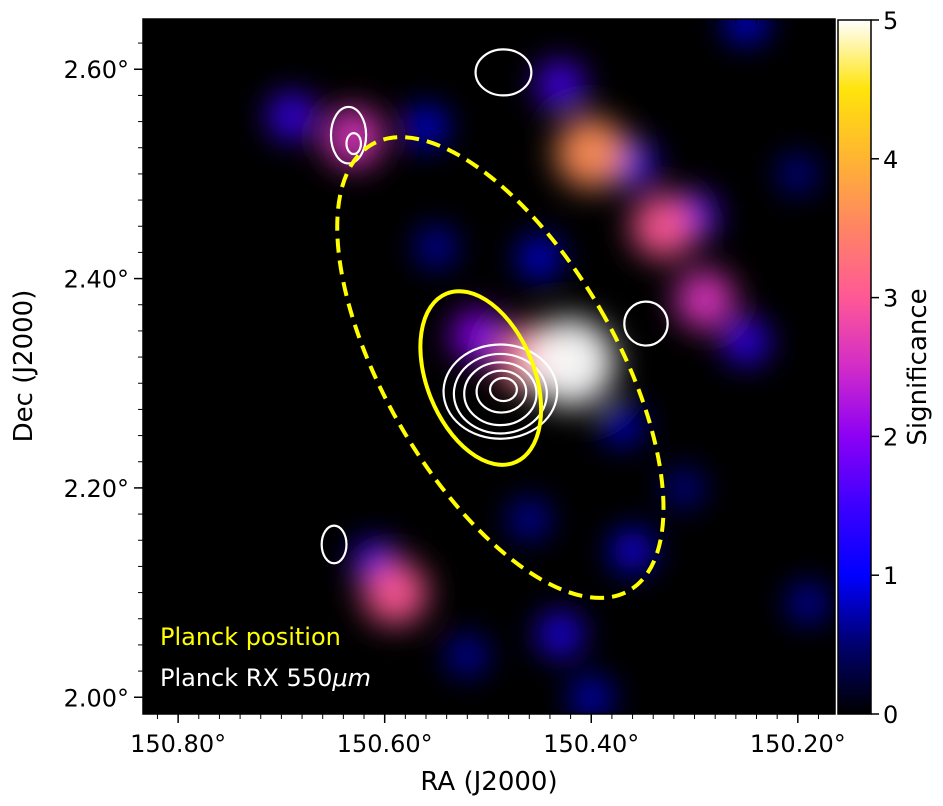 Image resolution: width=943 pixels, height=806 pixels. I want to click on colorbar-tick-label: 3, so click(890, 299).